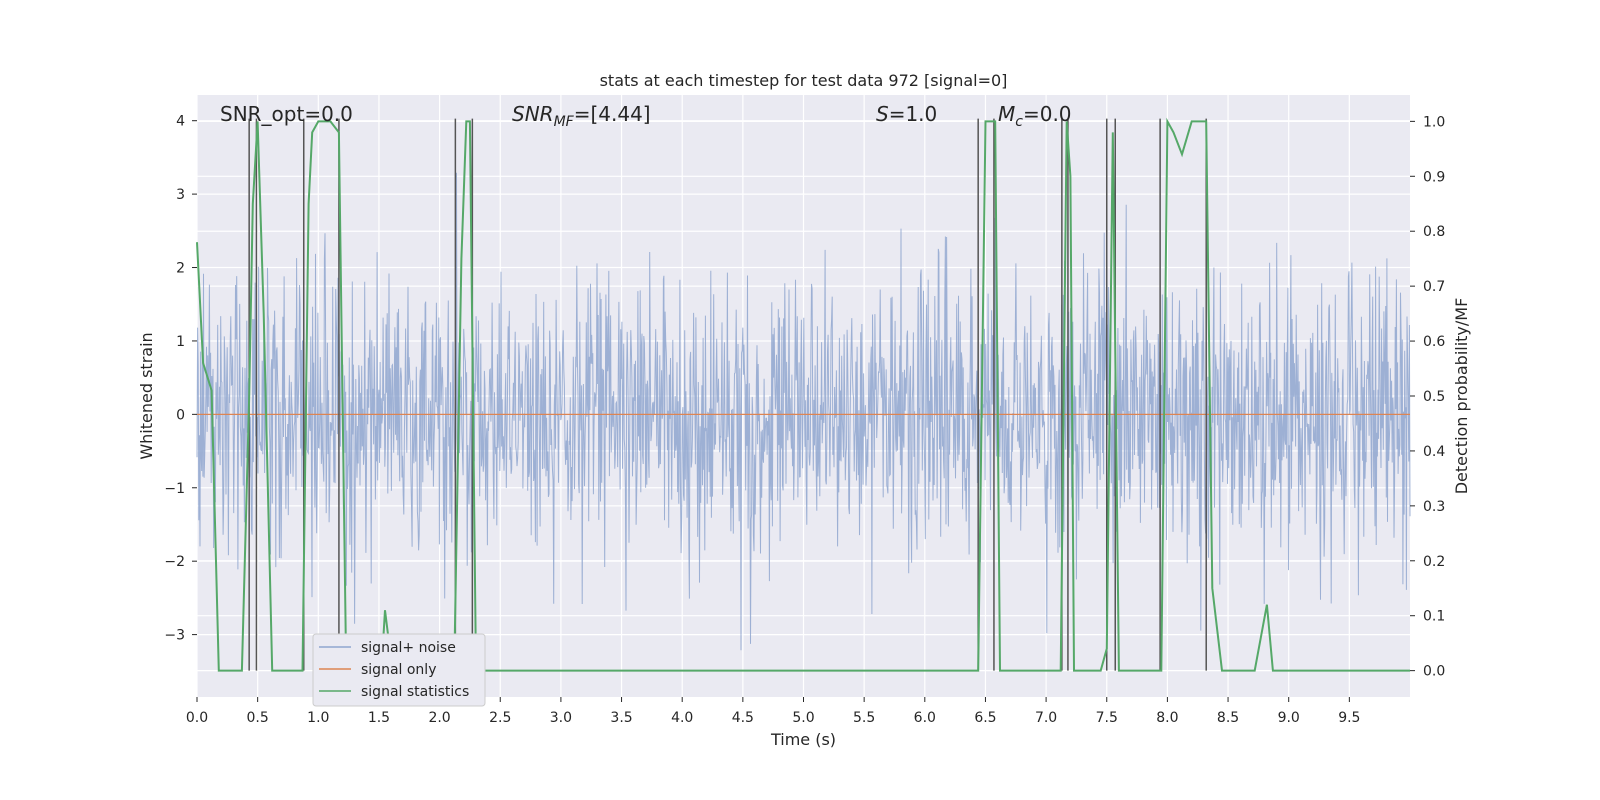  I want to click on y2-tick-label: 0.3, so click(1434, 507).